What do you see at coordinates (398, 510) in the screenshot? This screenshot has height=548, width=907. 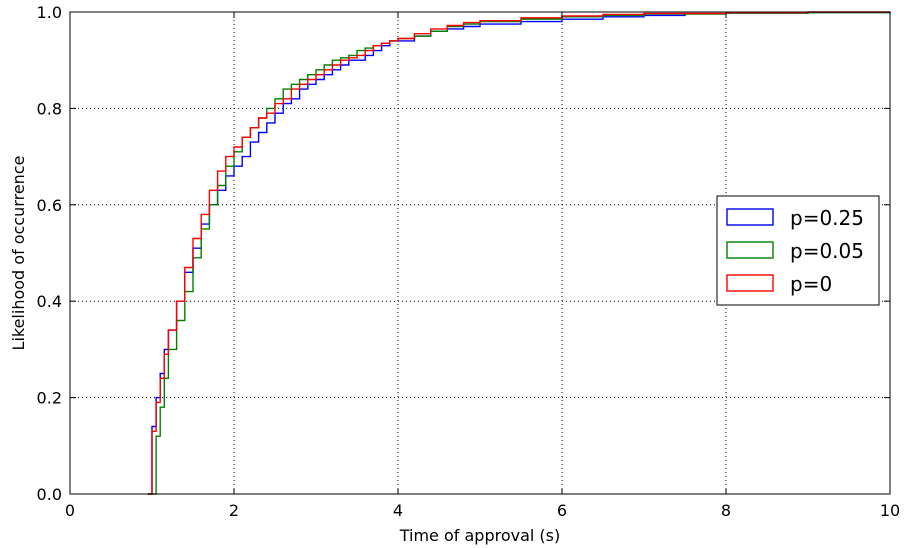 I see `x-tick-label: 4` at bounding box center [398, 510].